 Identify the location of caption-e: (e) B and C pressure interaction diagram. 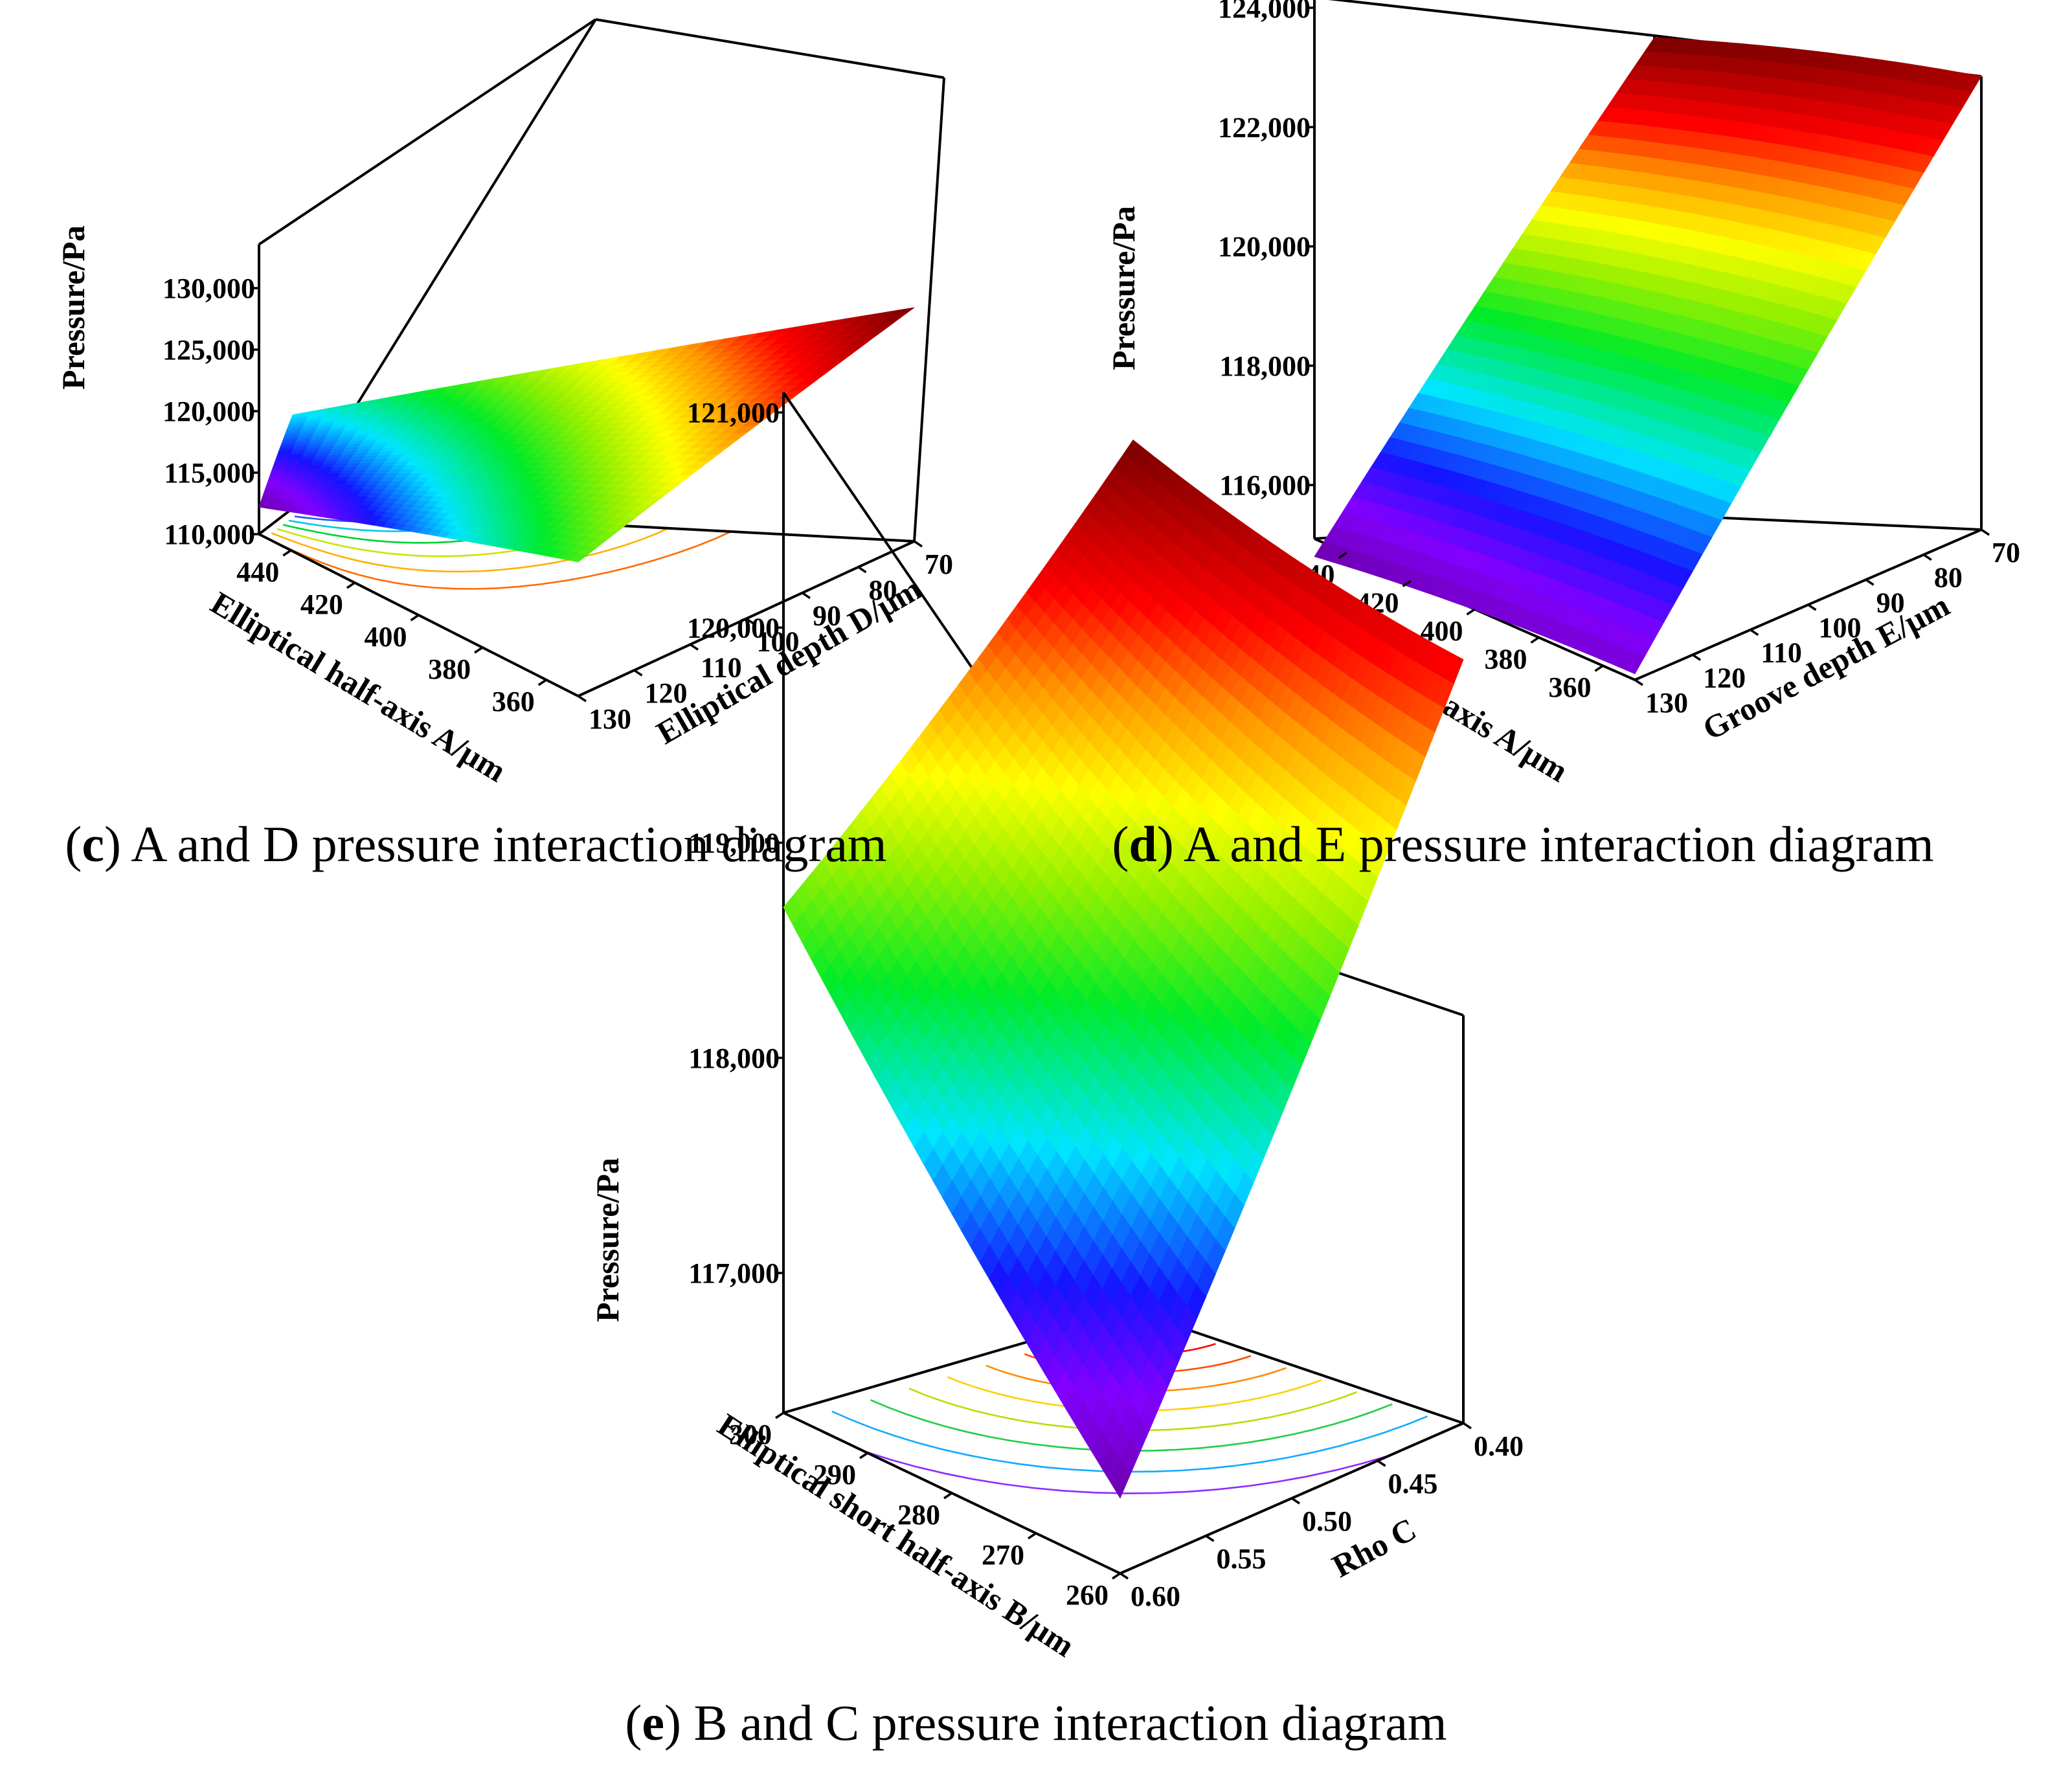
(1036, 1722).